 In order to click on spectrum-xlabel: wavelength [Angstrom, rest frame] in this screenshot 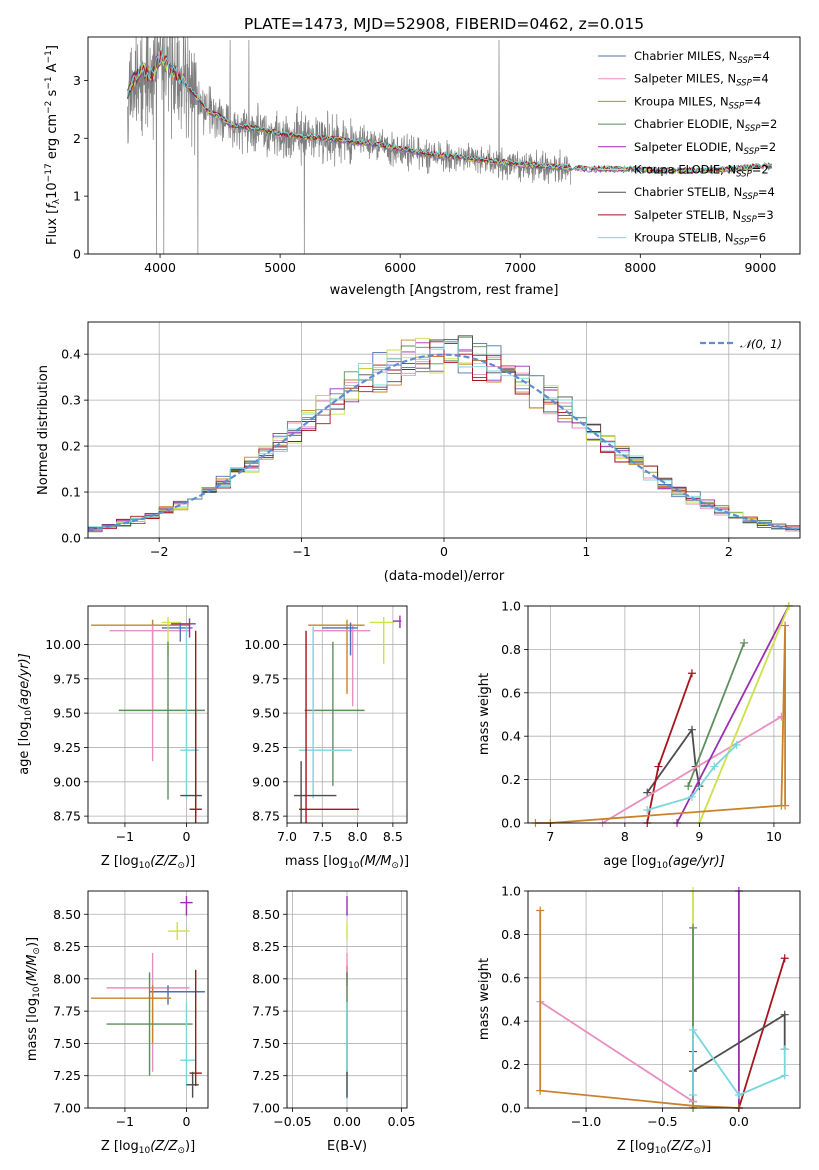, I will do `click(444, 290)`.